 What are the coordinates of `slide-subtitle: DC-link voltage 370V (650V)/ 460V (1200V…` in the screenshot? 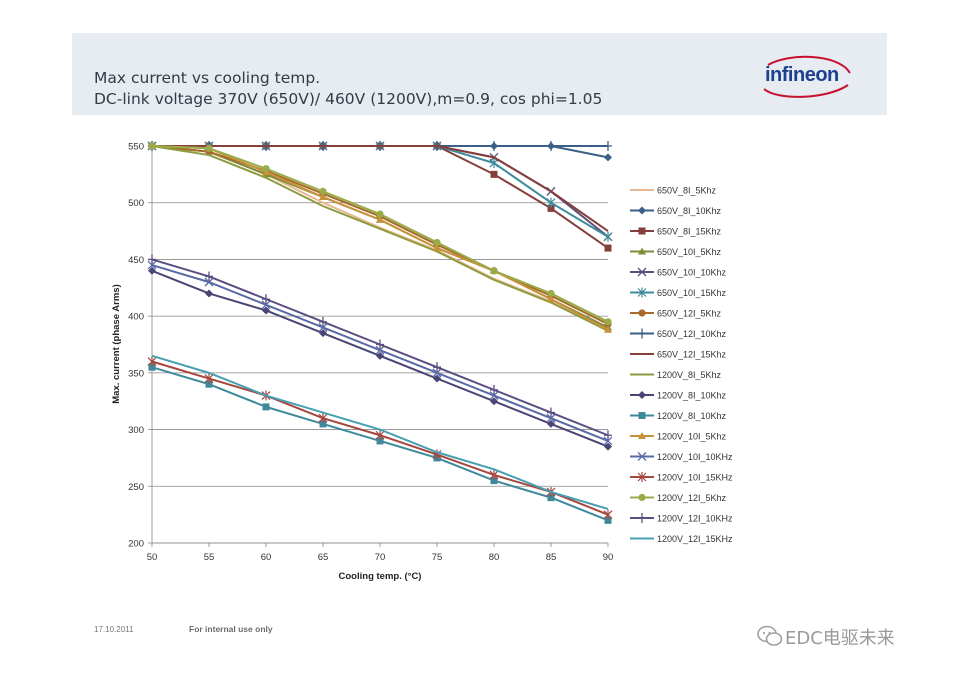 It's located at (348, 99).